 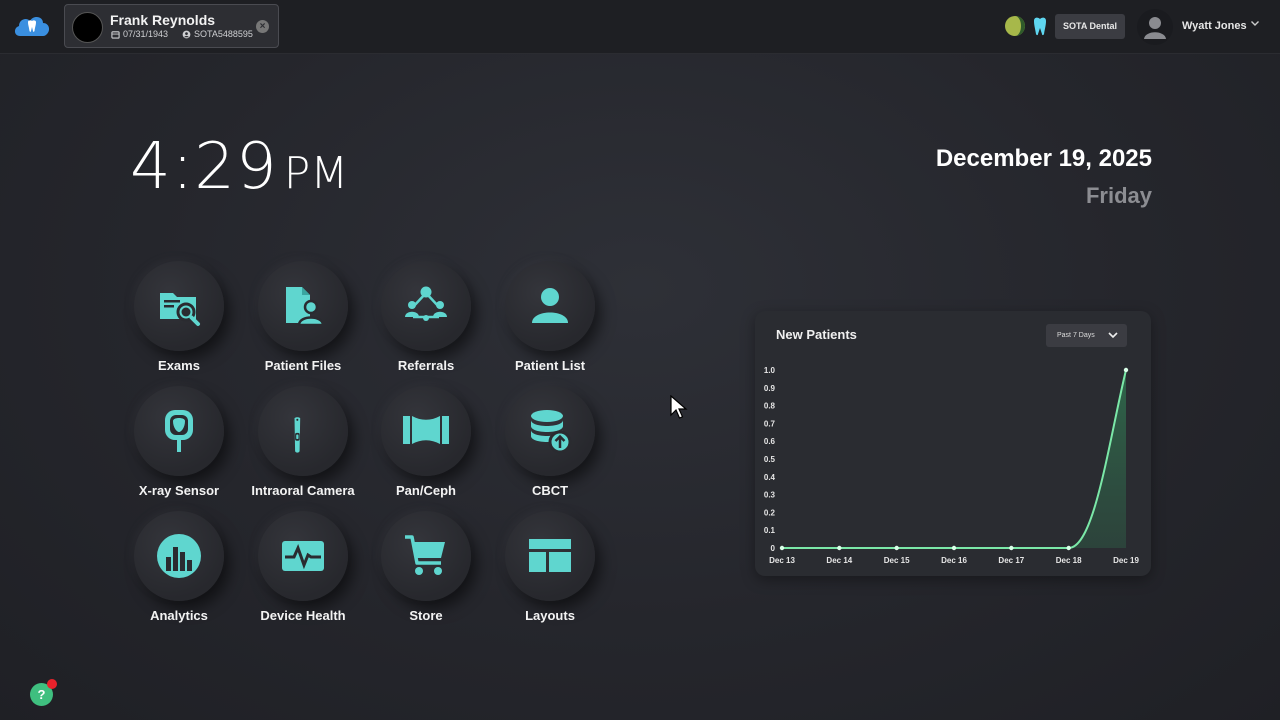 I want to click on y-tick-label: 0.4, so click(x=770, y=477).